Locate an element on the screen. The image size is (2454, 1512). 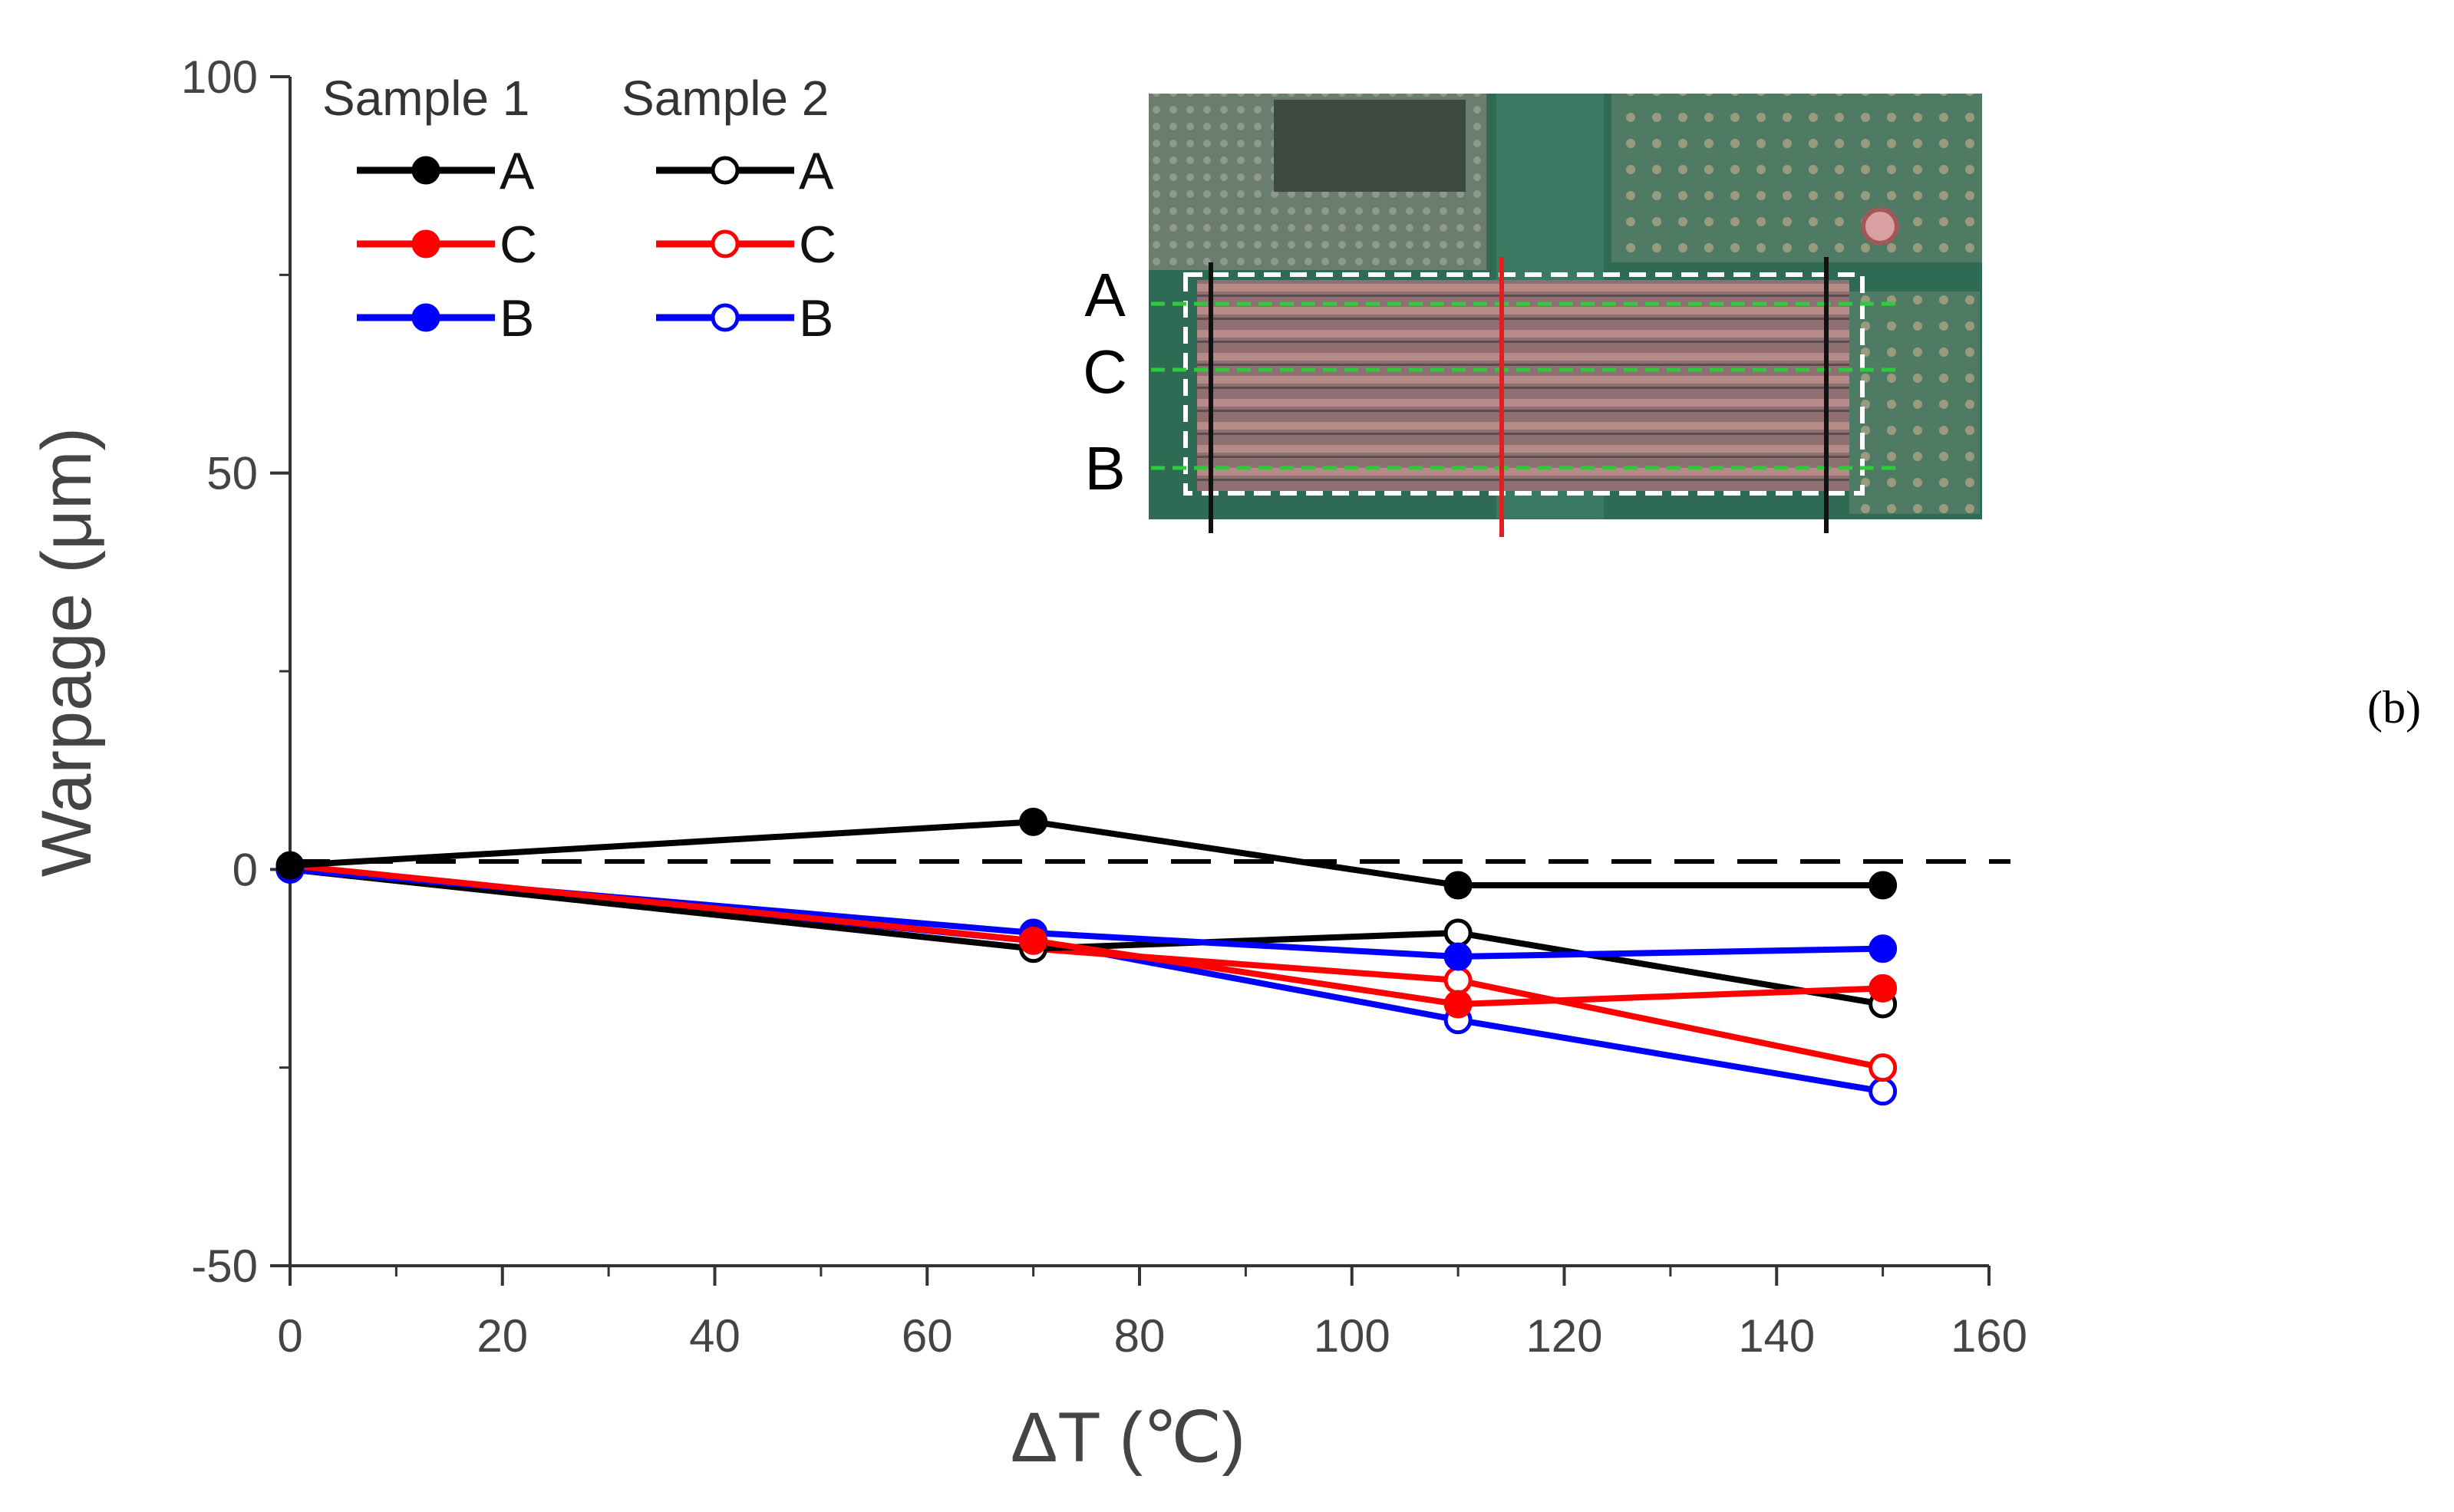
inset-solder-stripes is located at coordinates (1523, 385).